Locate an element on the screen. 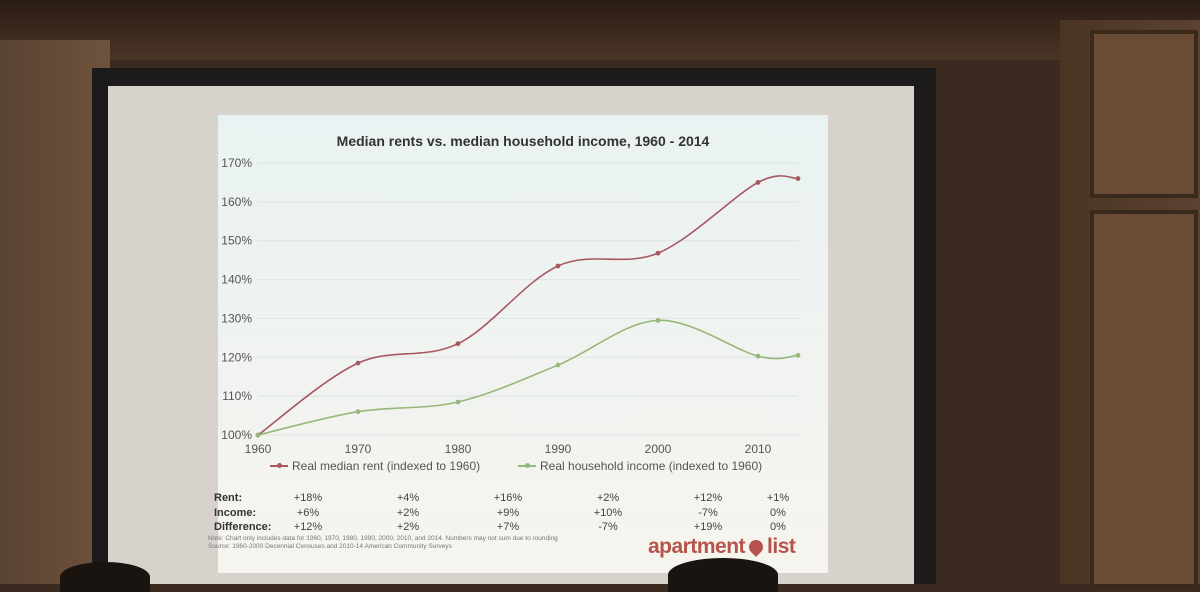 The image size is (1200, 592). table-cell: +9% is located at coordinates (508, 513).